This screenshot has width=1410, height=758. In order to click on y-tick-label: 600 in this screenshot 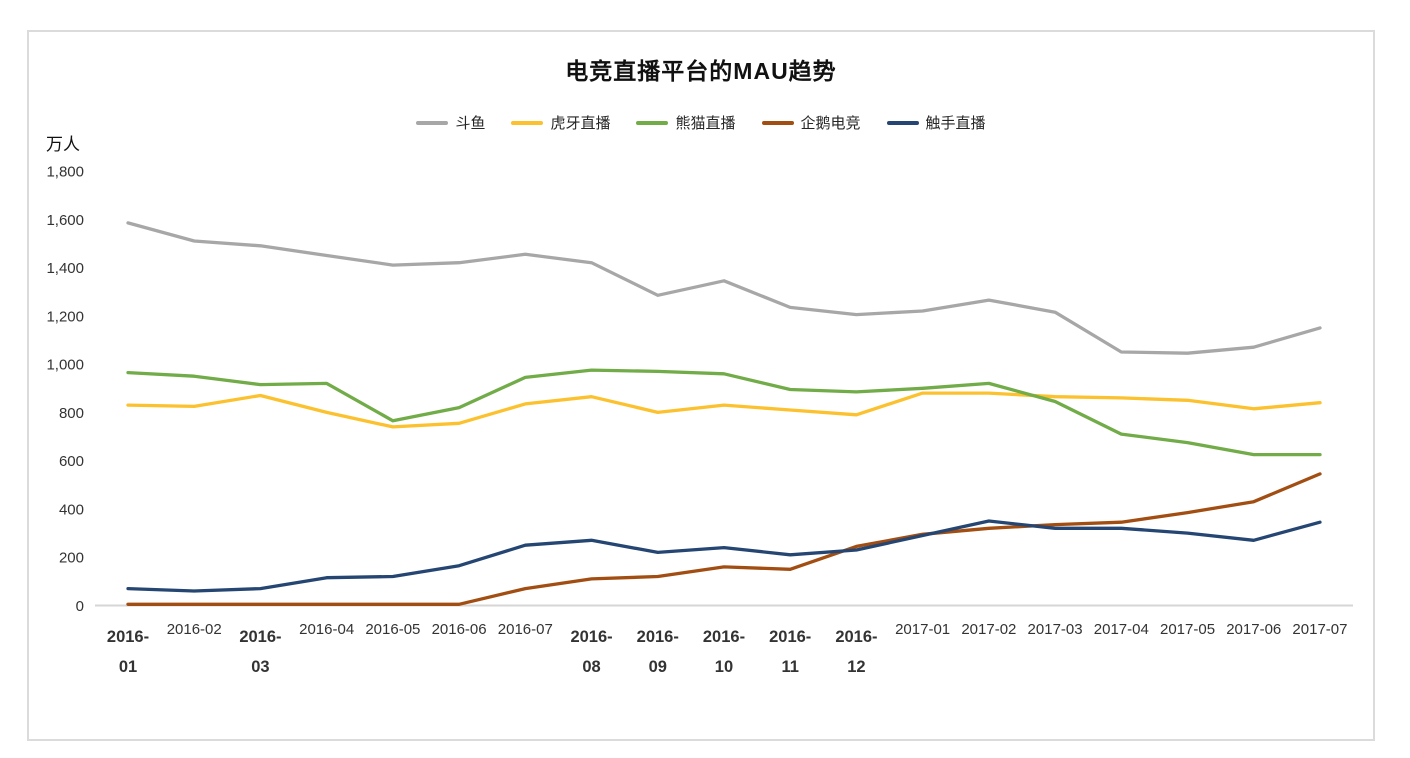, I will do `click(71, 461)`.